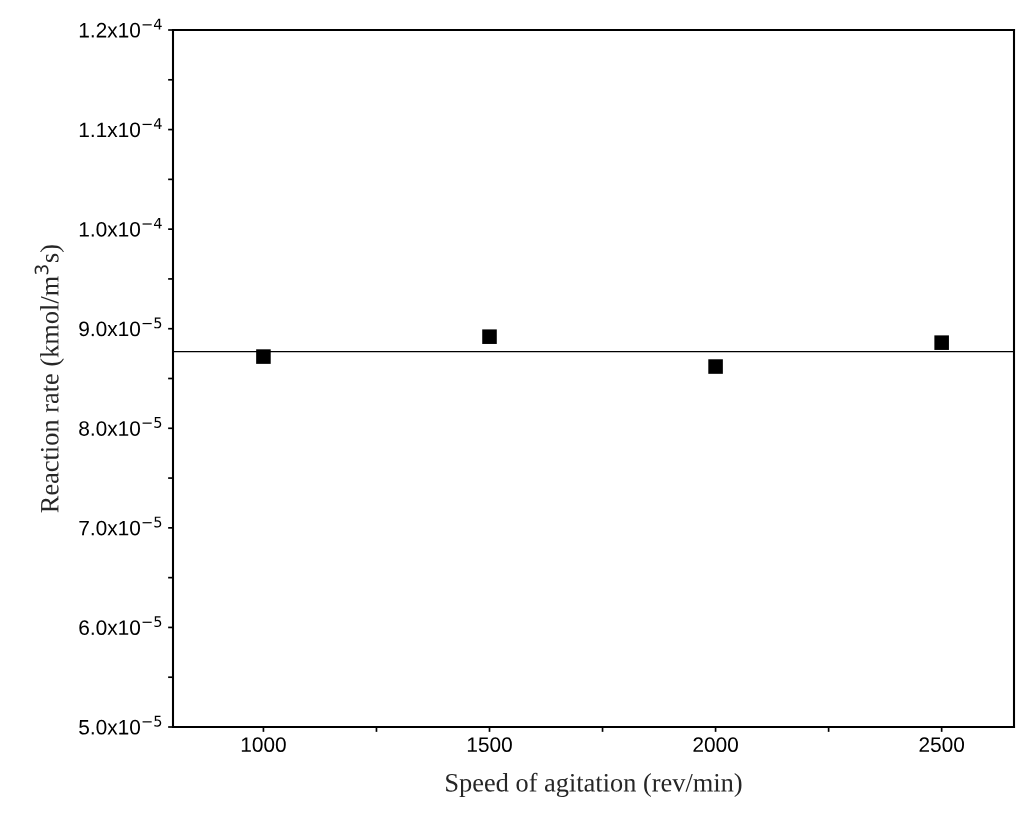  I want to click on y-tick-label: 6.0x10$^{−5}$, so click(120, 626).